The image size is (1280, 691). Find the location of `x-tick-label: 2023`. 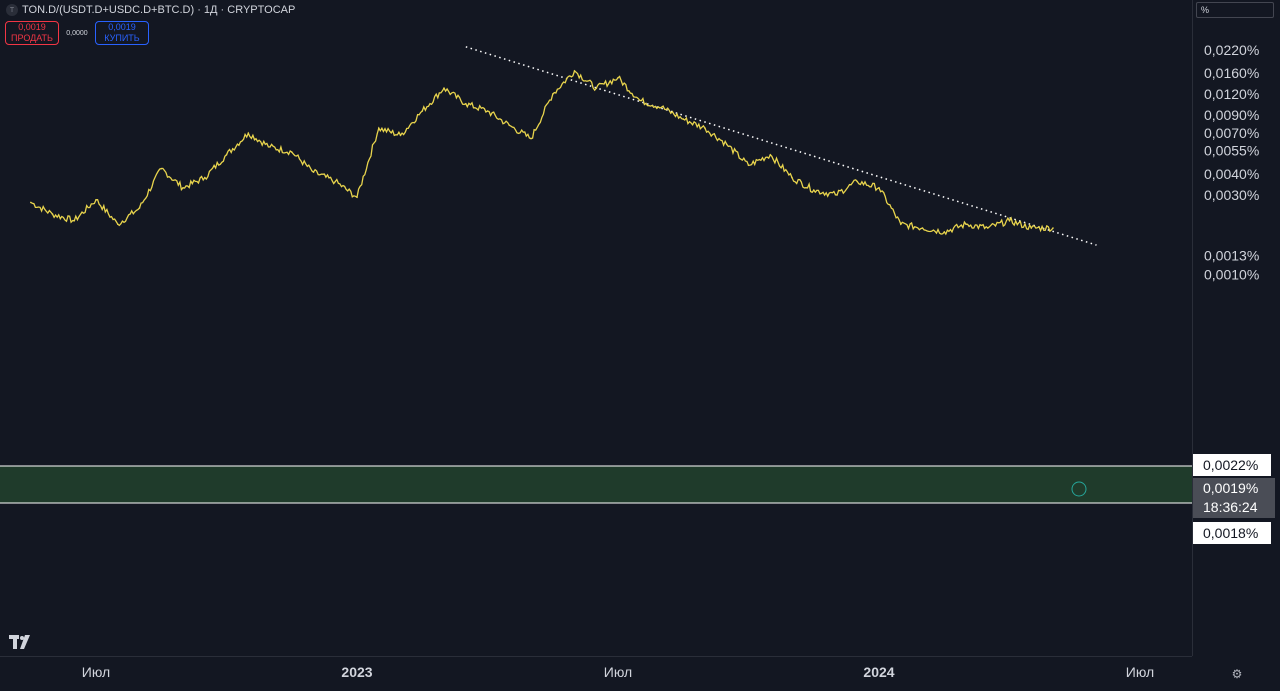

x-tick-label: 2023 is located at coordinates (356, 672).